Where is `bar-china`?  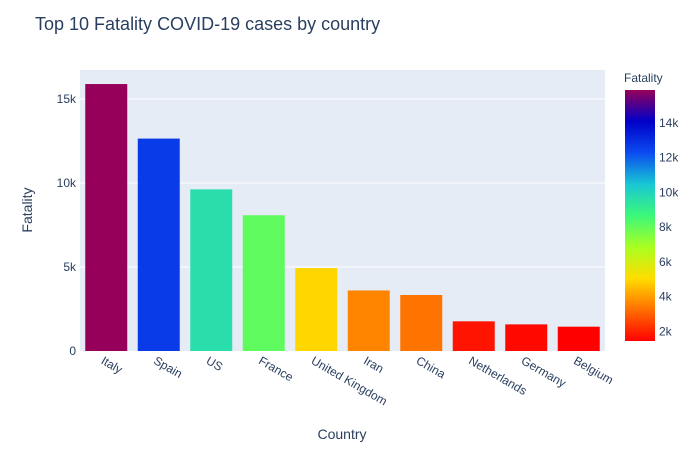
bar-china is located at coordinates (421, 322).